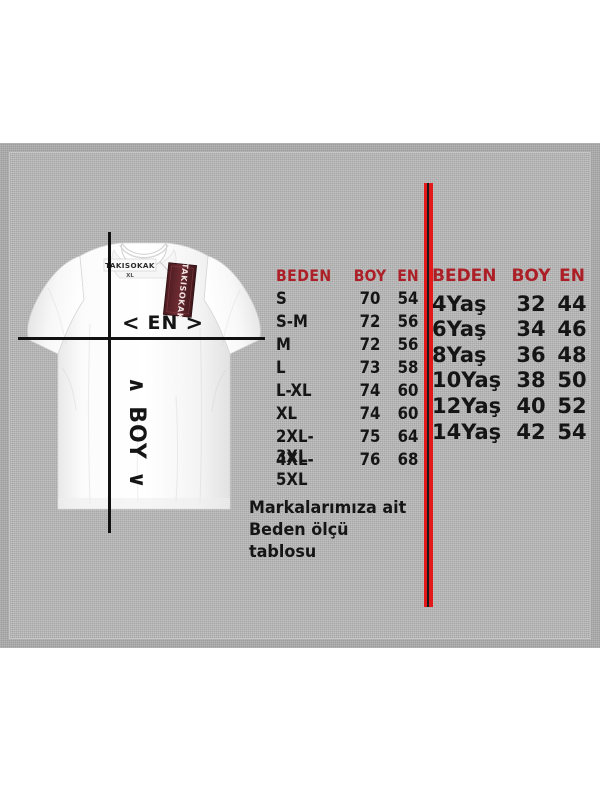 The image size is (600, 800). What do you see at coordinates (370, 368) in the screenshot?
I see `cell-boy: 73` at bounding box center [370, 368].